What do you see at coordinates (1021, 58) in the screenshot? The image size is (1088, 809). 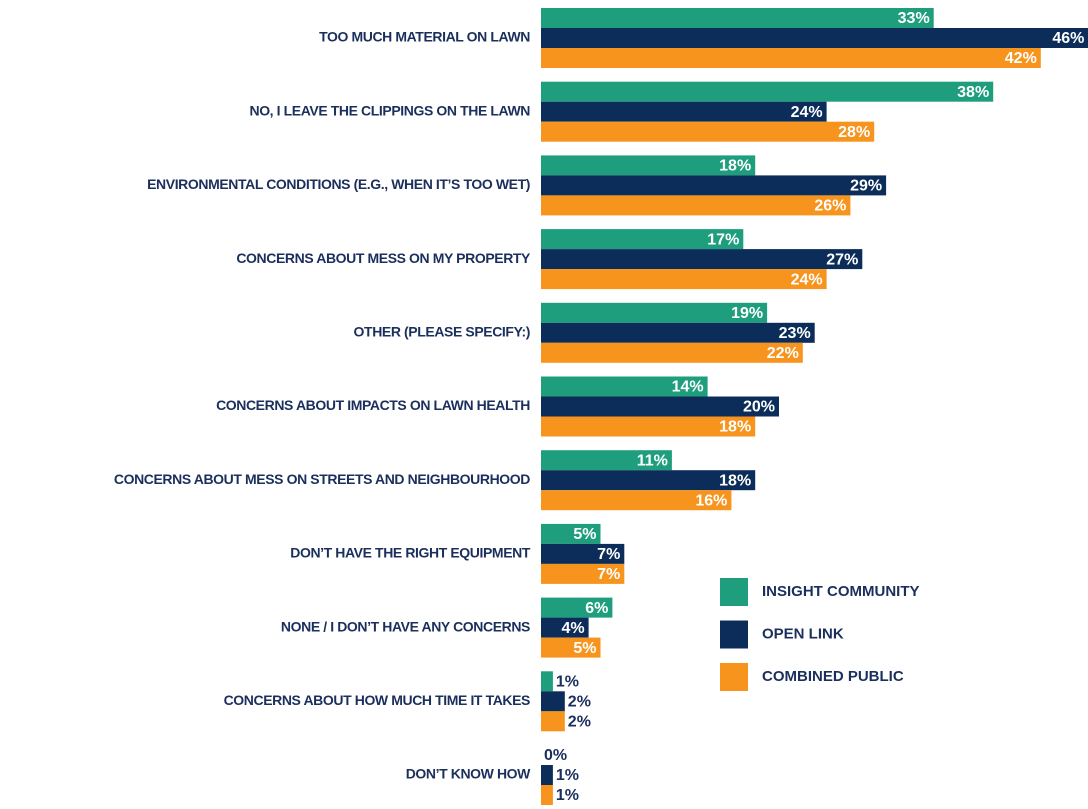 I see `value-label: 42%` at bounding box center [1021, 58].